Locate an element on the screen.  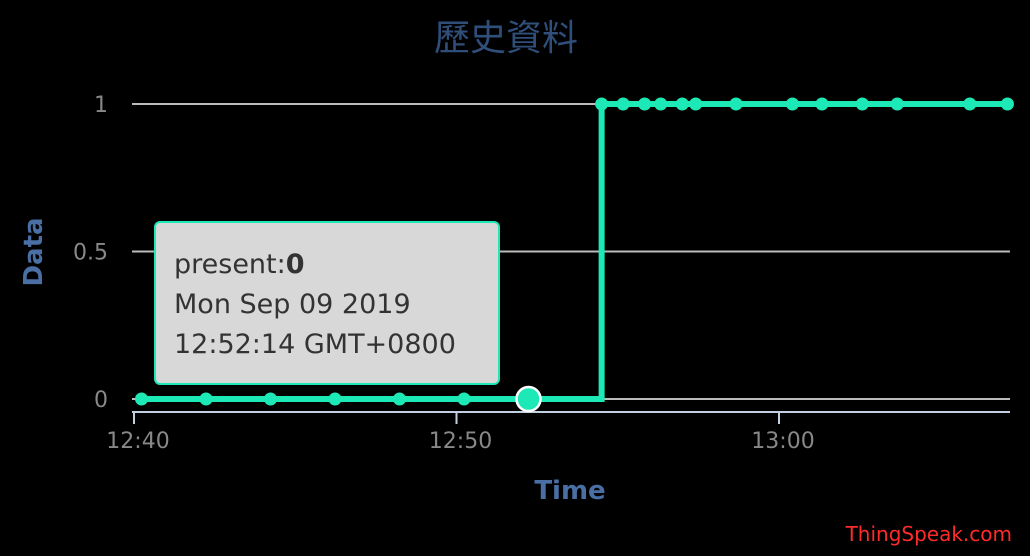
thingspeak-credit-link: ThingSpeak.com is located at coordinates (928, 534).